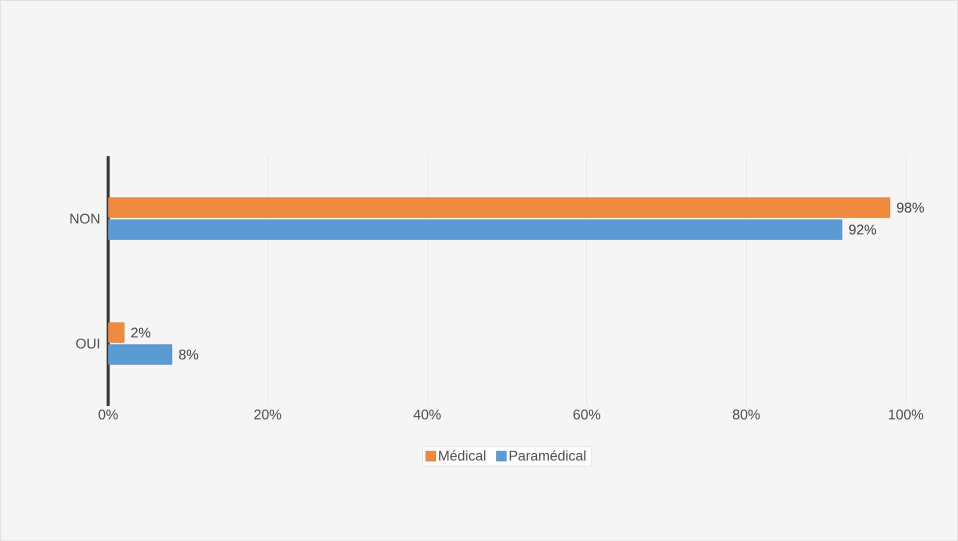 The image size is (958, 541). What do you see at coordinates (906, 414) in the screenshot?
I see `x-tick-label: 100%` at bounding box center [906, 414].